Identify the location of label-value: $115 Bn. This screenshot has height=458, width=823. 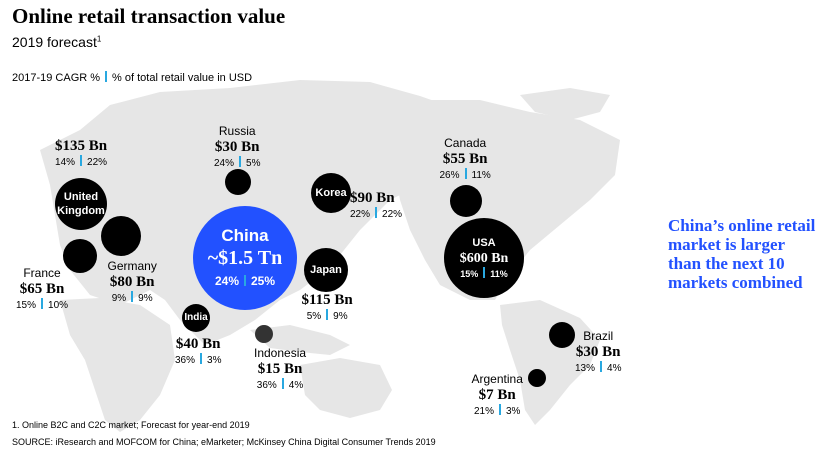
(327, 300).